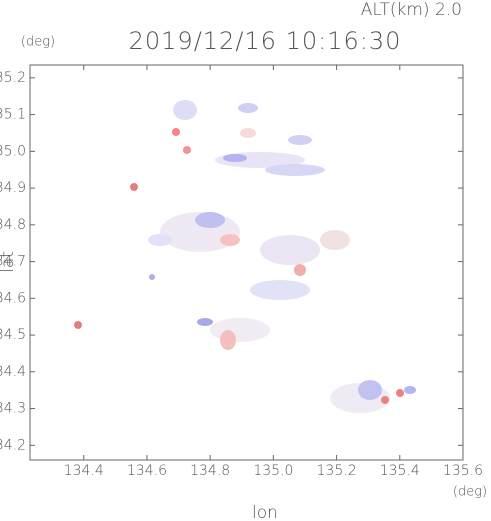  I want to click on x-unit: (deg), so click(470, 492).